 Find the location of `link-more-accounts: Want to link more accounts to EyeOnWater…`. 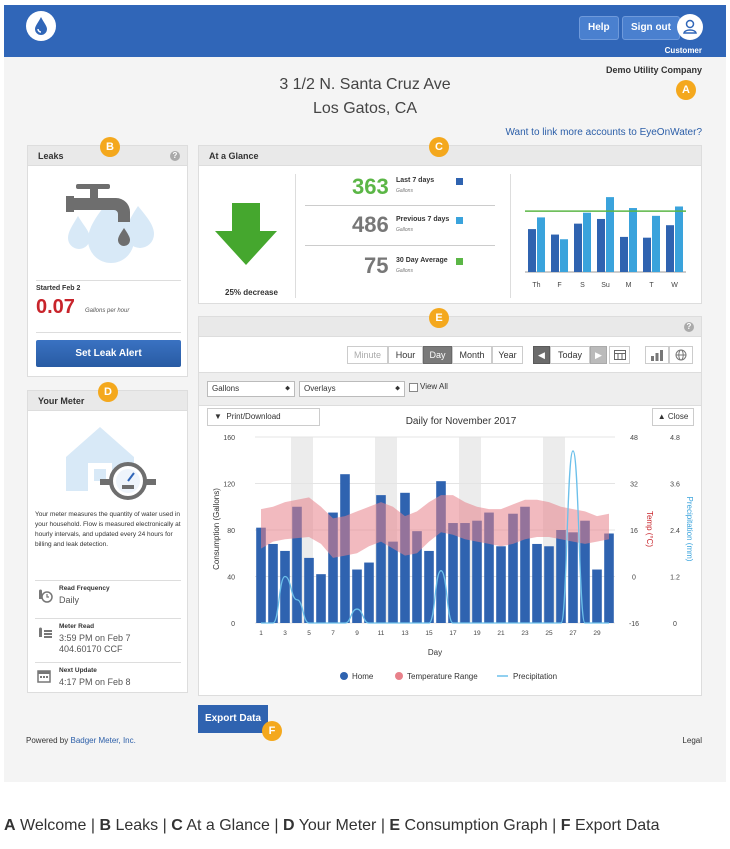

link-more-accounts: Want to link more accounts to EyeOnWater… is located at coordinates (603, 132).